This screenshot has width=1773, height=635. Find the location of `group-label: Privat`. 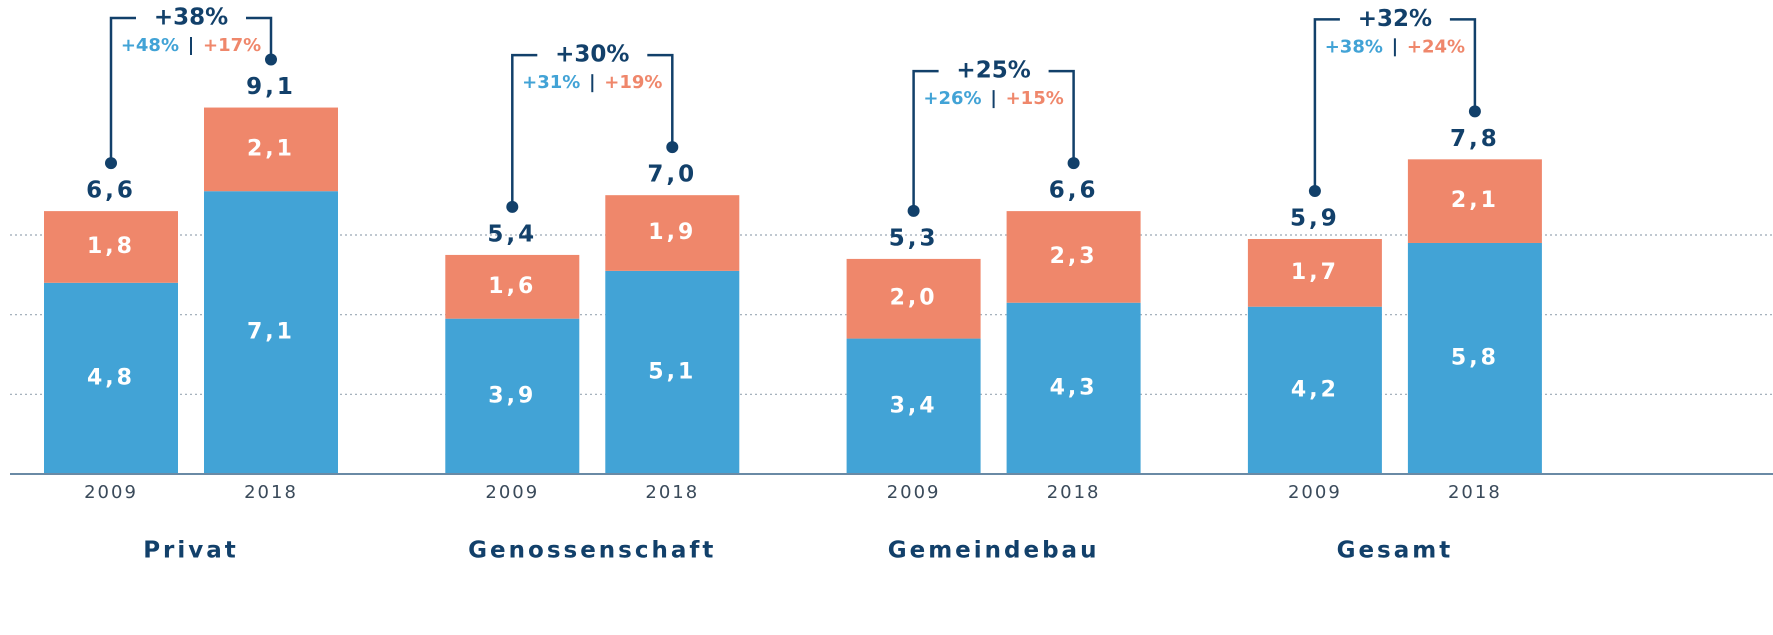

group-label: Privat is located at coordinates (191, 551).